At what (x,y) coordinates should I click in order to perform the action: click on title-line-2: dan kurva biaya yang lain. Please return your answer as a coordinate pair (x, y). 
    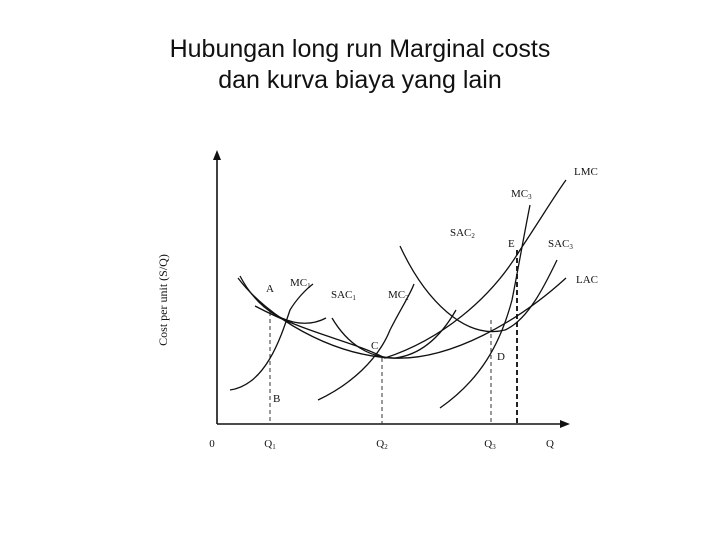
    Looking at the image, I should click on (360, 80).